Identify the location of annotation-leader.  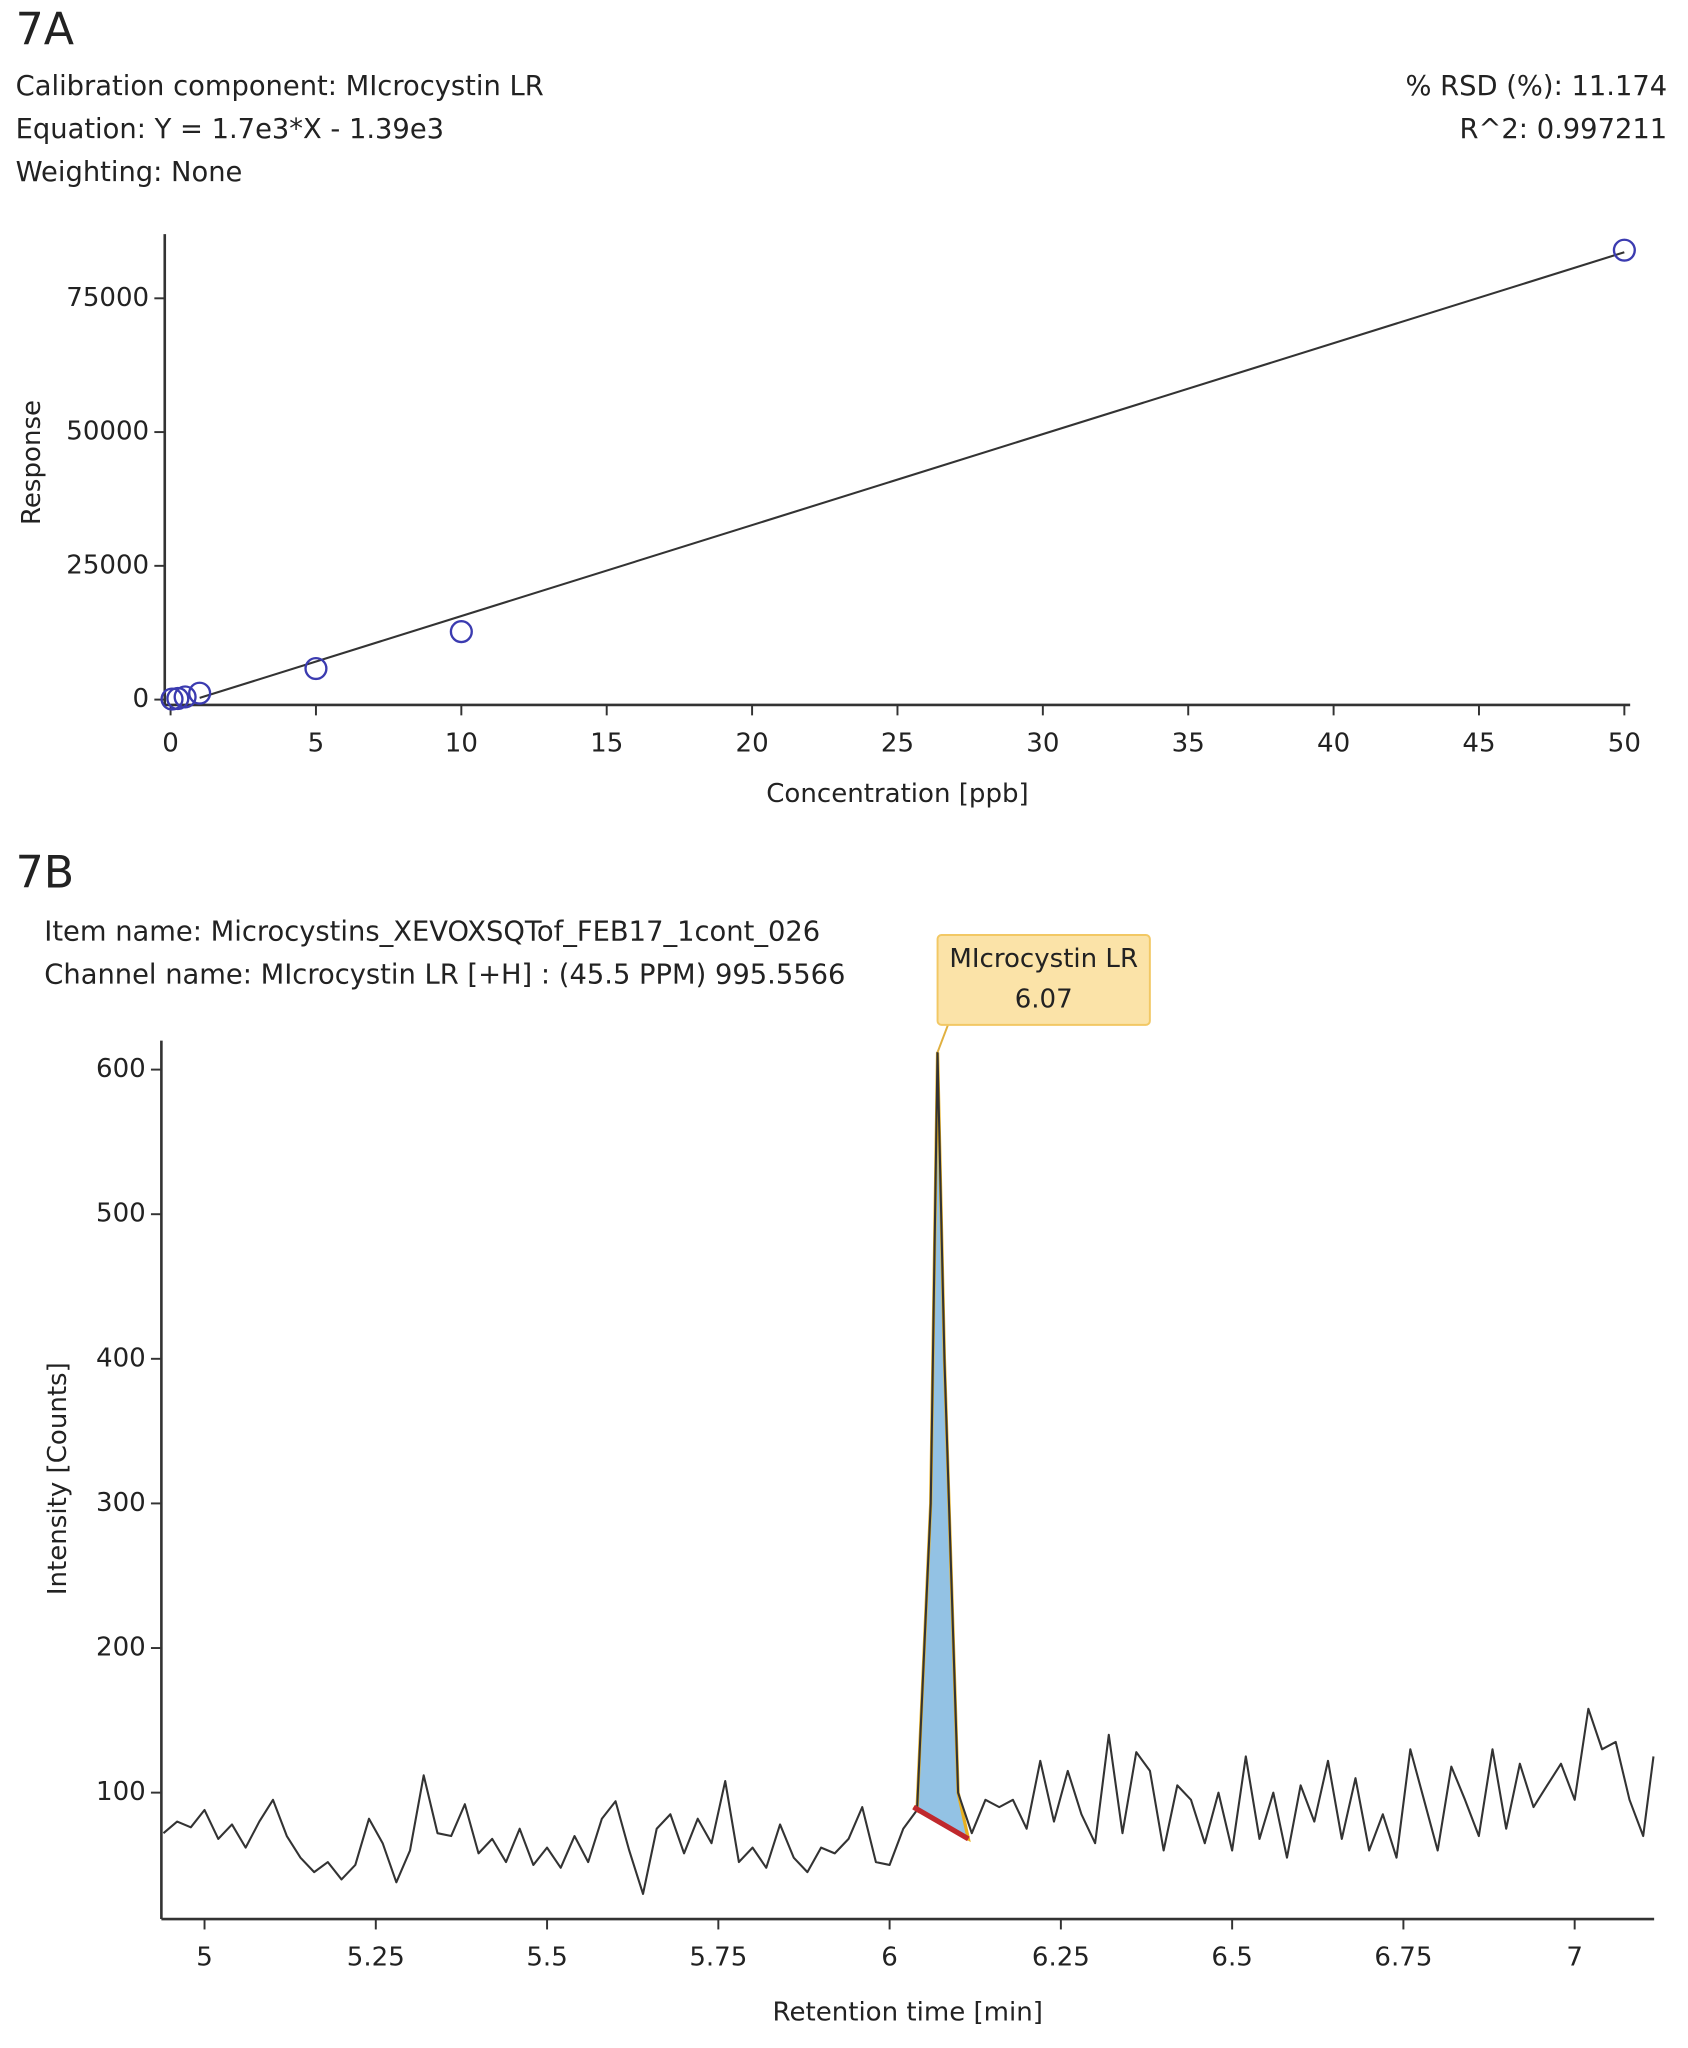
(942, 1038).